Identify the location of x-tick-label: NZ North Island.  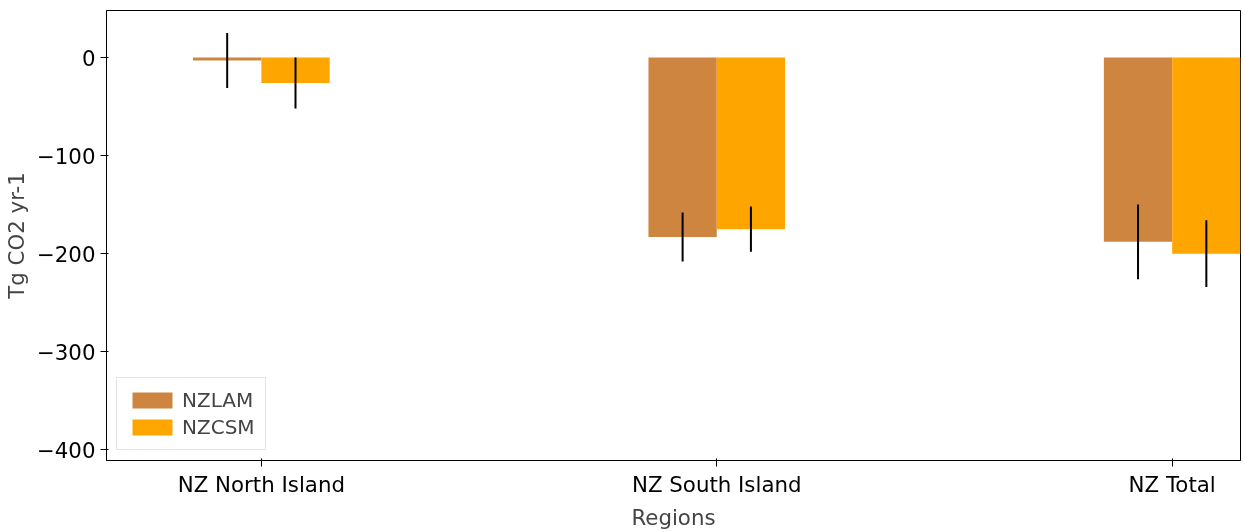
(261, 484).